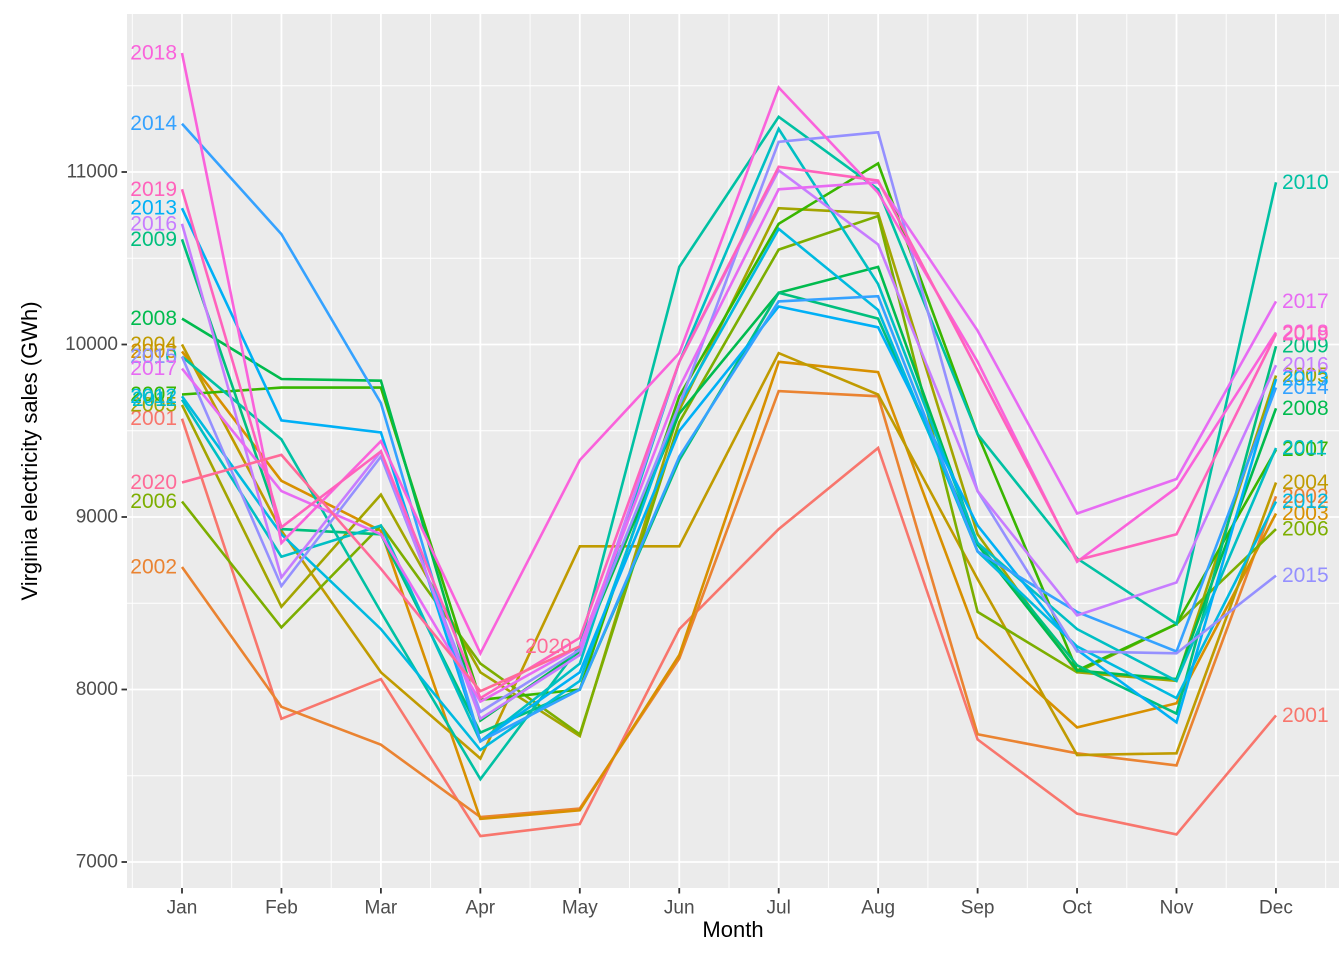  I want to click on x-tick-label: May, so click(580, 908).